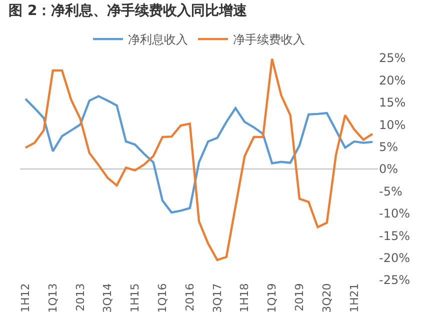 Image resolution: width=430 pixels, height=336 pixels. I want to click on y-tick-label: 0%, so click(388, 169).